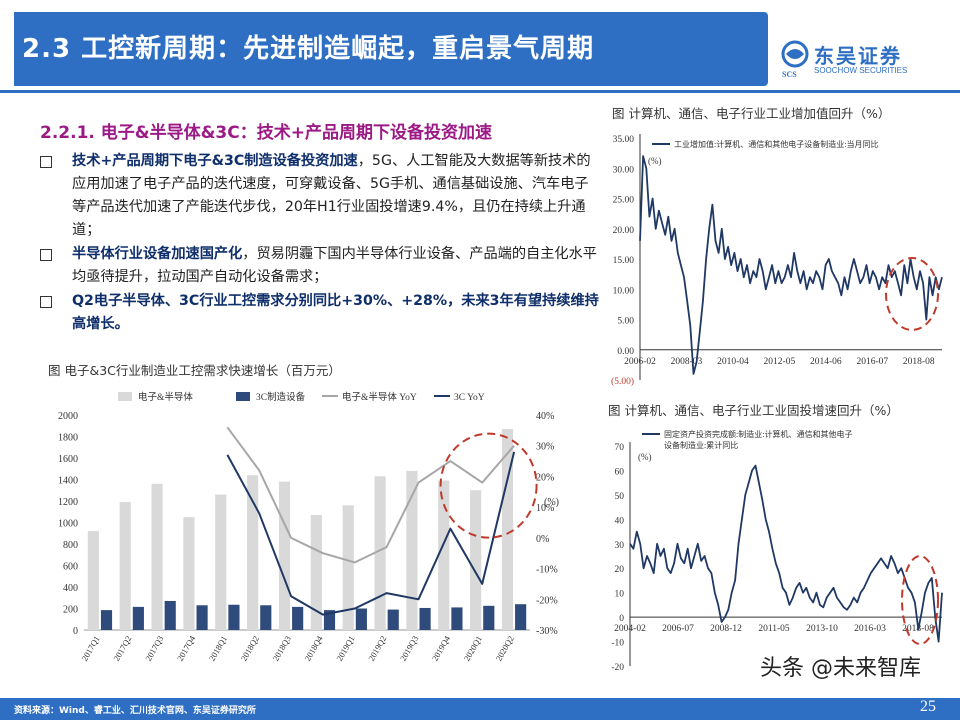  Describe the element at coordinates (68, 416) in the screenshot. I see `y-tick-label-left: 2000` at that location.